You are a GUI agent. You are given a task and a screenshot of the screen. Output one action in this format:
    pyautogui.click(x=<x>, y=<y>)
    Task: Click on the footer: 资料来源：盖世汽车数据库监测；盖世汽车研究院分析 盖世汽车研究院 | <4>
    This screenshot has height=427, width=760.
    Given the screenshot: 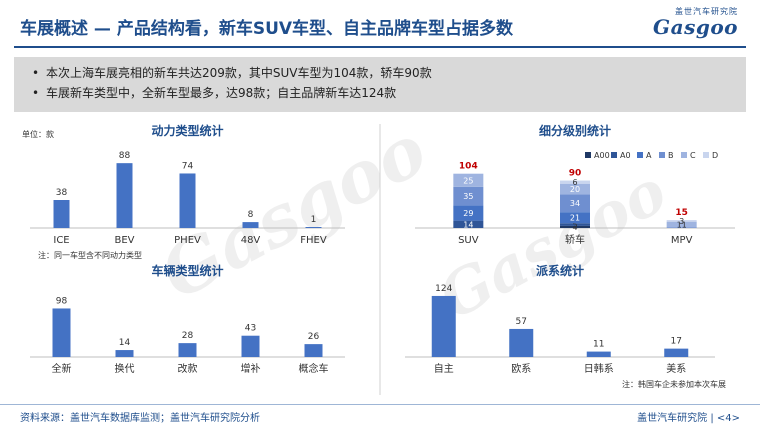 What is the action you would take?
    pyautogui.click(x=380, y=415)
    